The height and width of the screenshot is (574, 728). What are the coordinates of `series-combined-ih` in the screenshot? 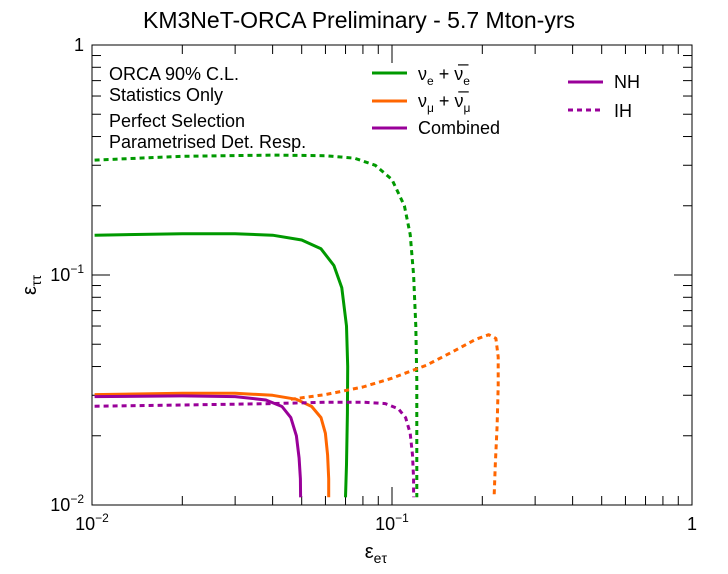 It's located at (255, 449).